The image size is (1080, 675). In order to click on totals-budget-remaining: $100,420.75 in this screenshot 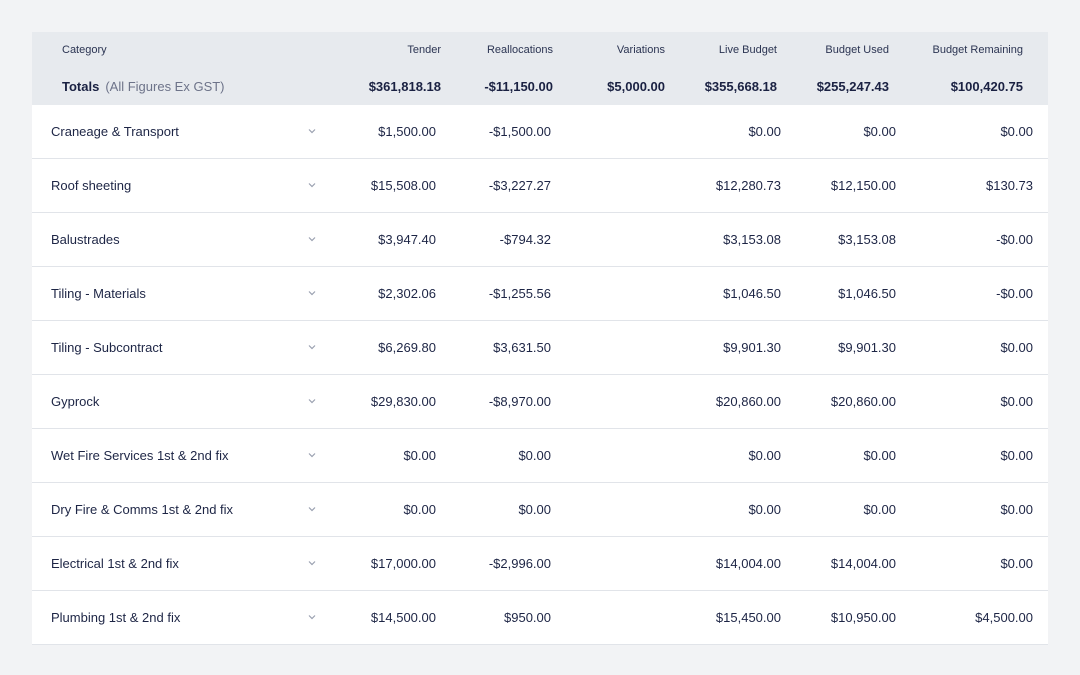, I will do `click(986, 86)`.